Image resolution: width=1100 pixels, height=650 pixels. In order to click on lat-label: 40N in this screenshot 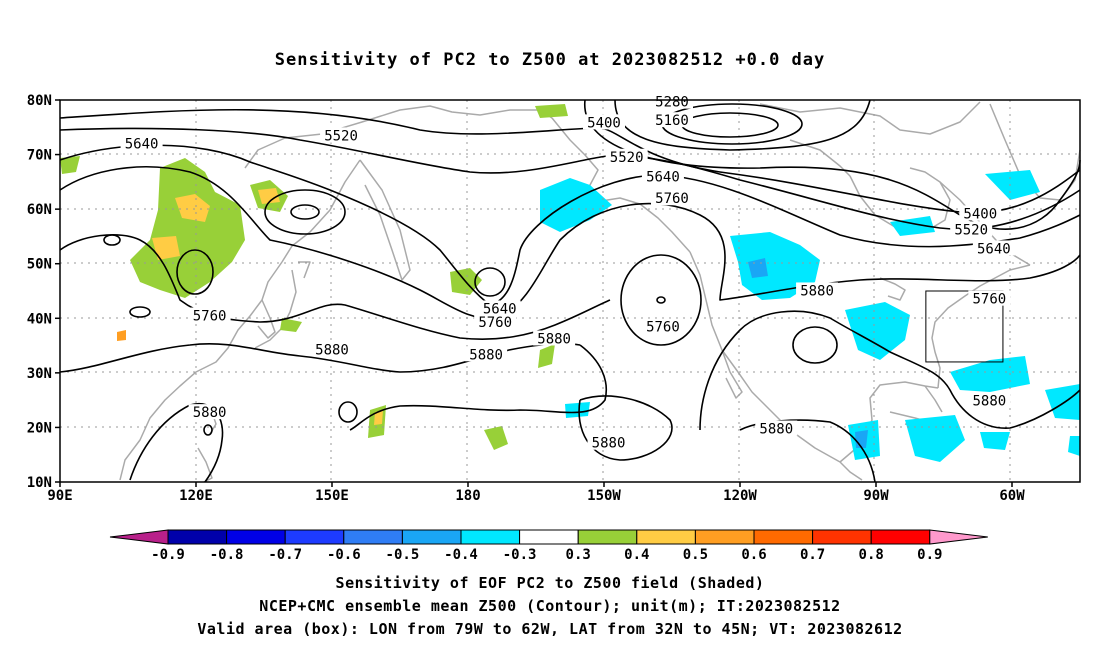, I will do `click(39, 319)`.